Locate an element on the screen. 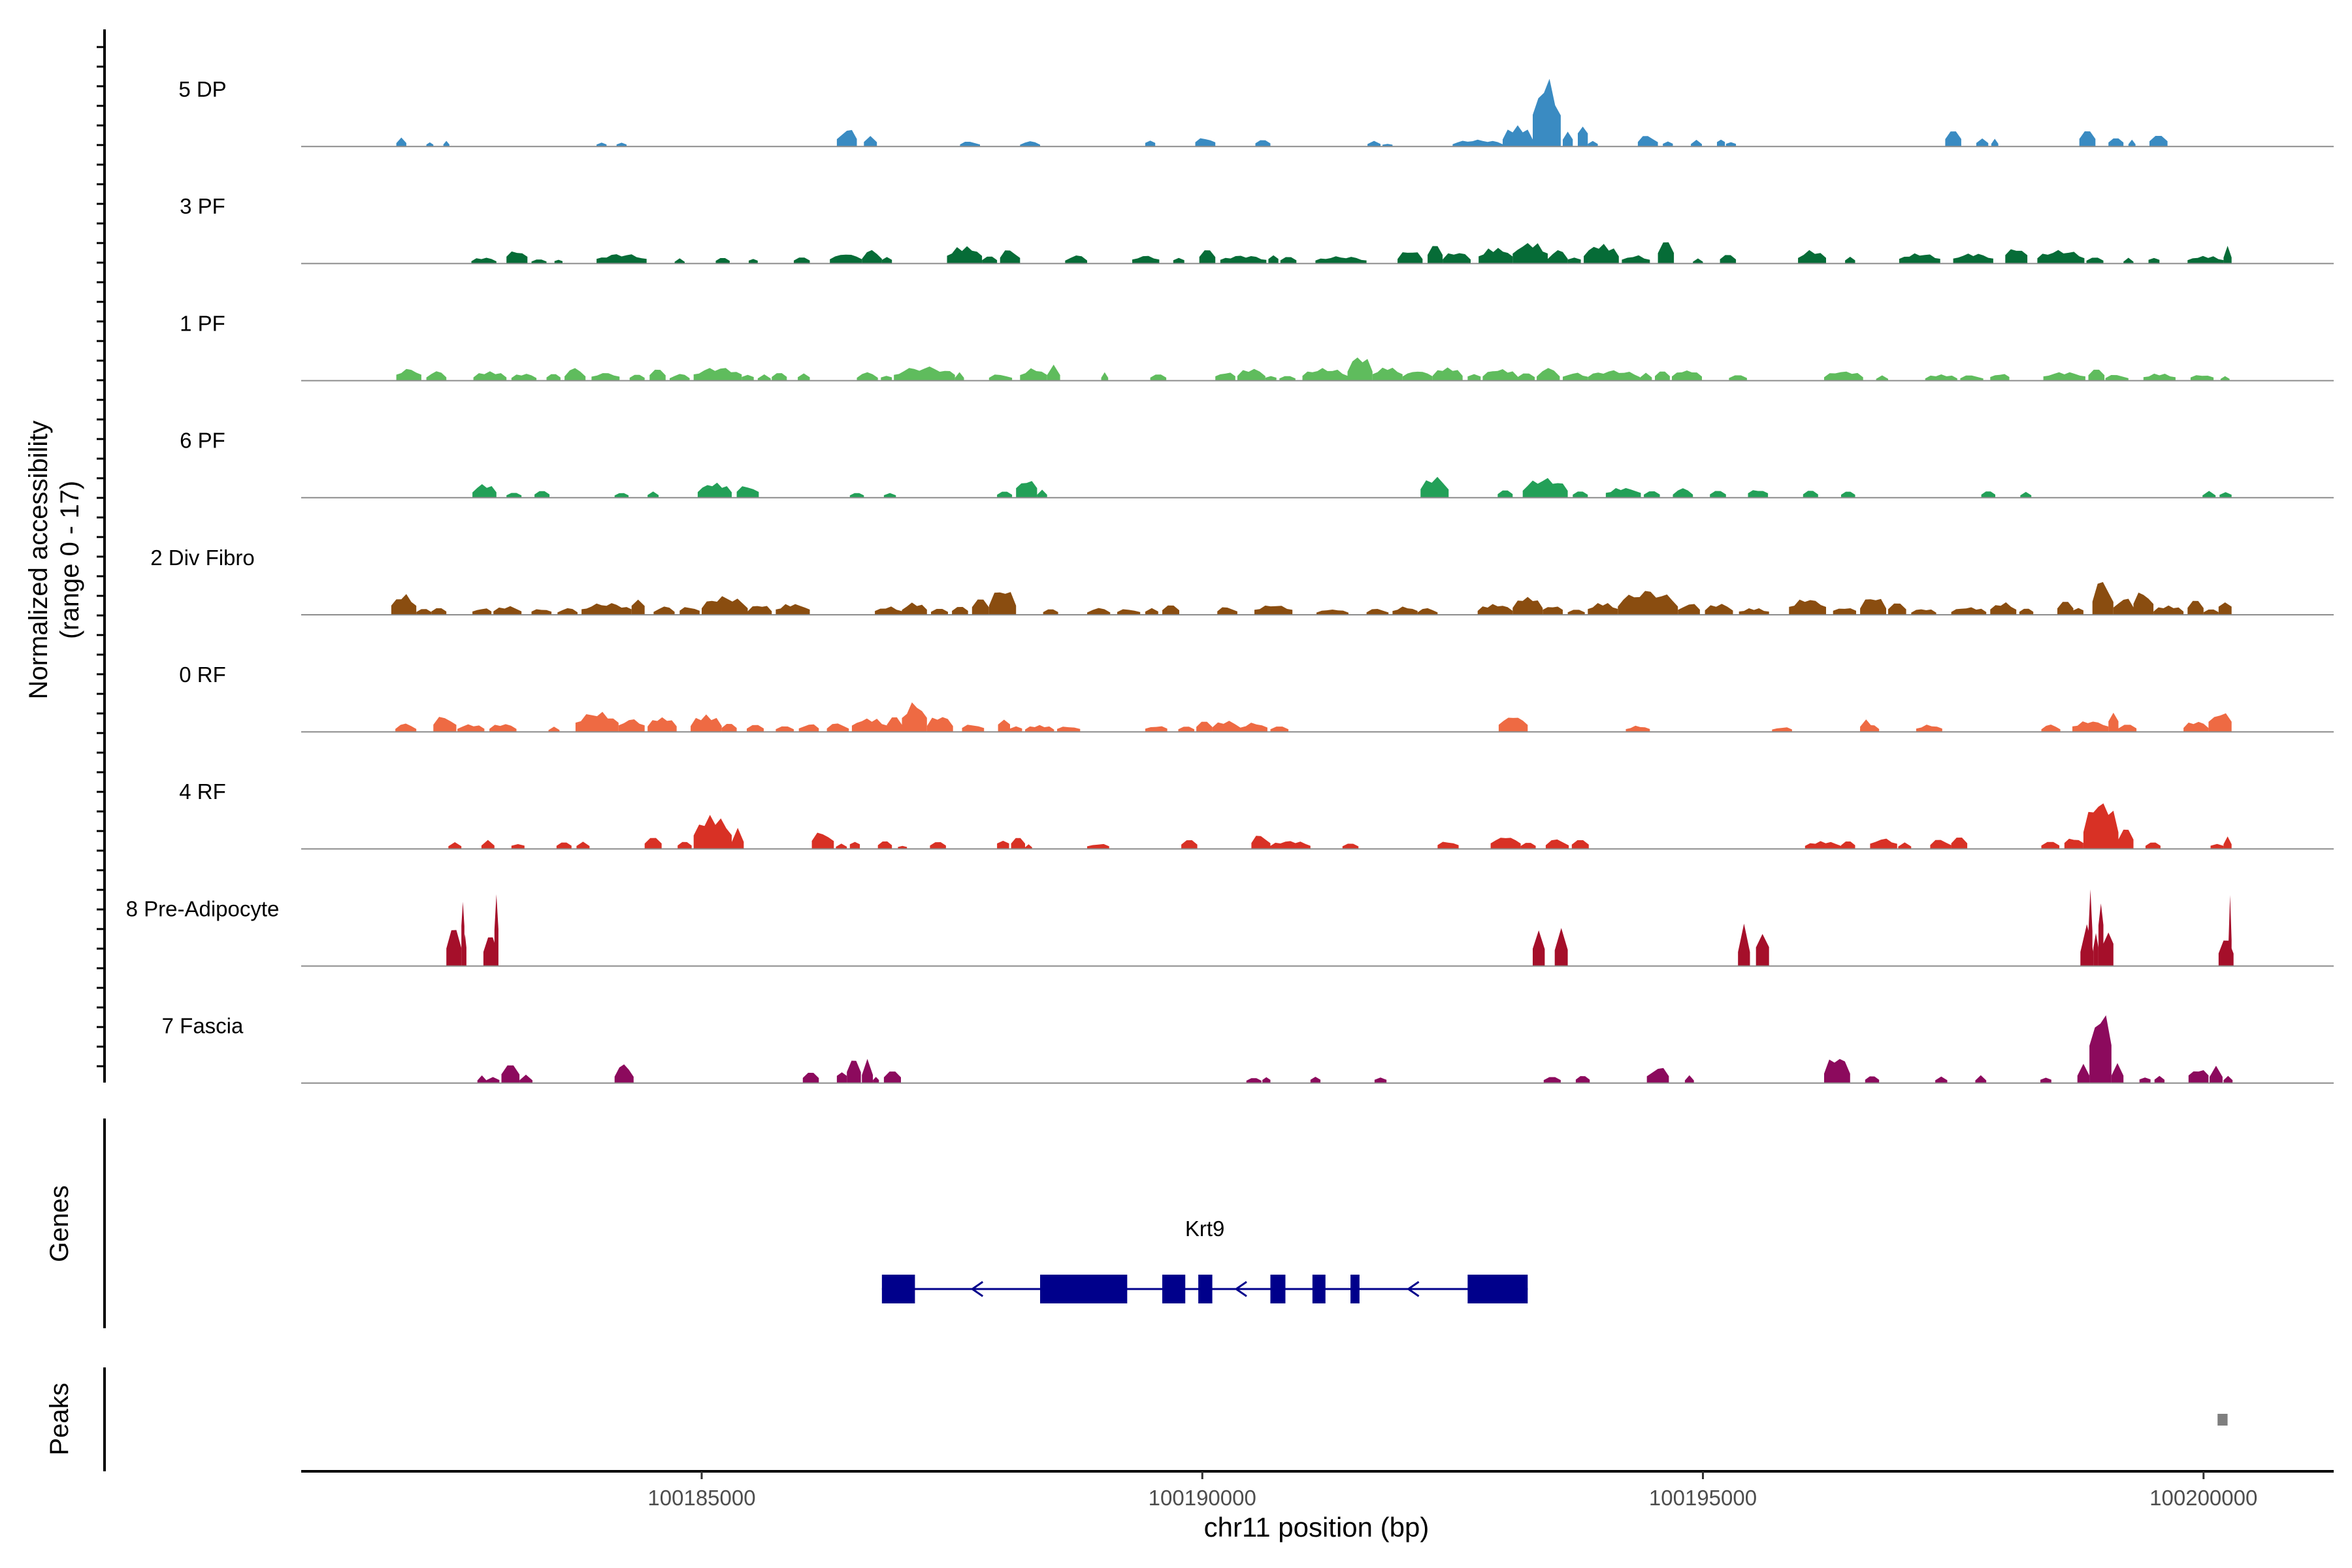 The height and width of the screenshot is (1568, 2352). track-label: 5 DP is located at coordinates (202, 89).